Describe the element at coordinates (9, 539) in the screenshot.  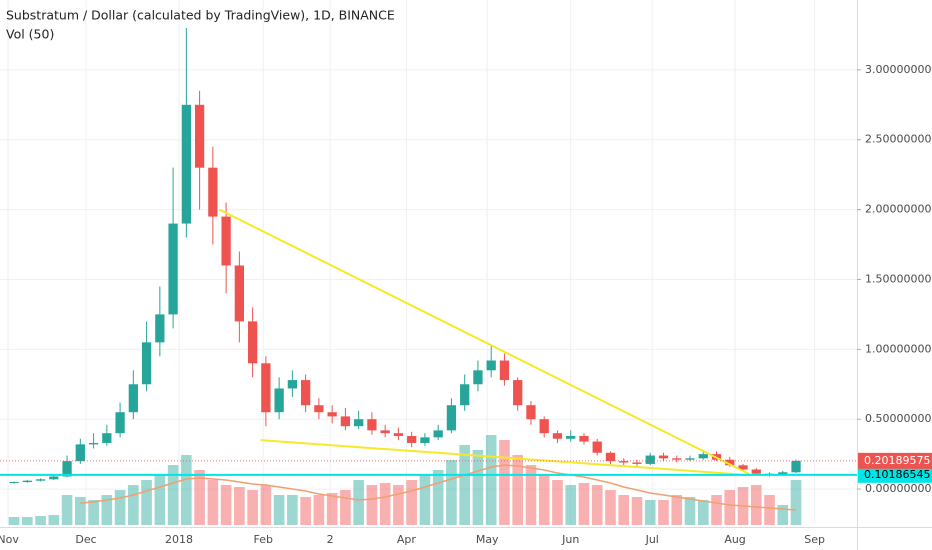
I see `x-tick-label: Nov` at that location.